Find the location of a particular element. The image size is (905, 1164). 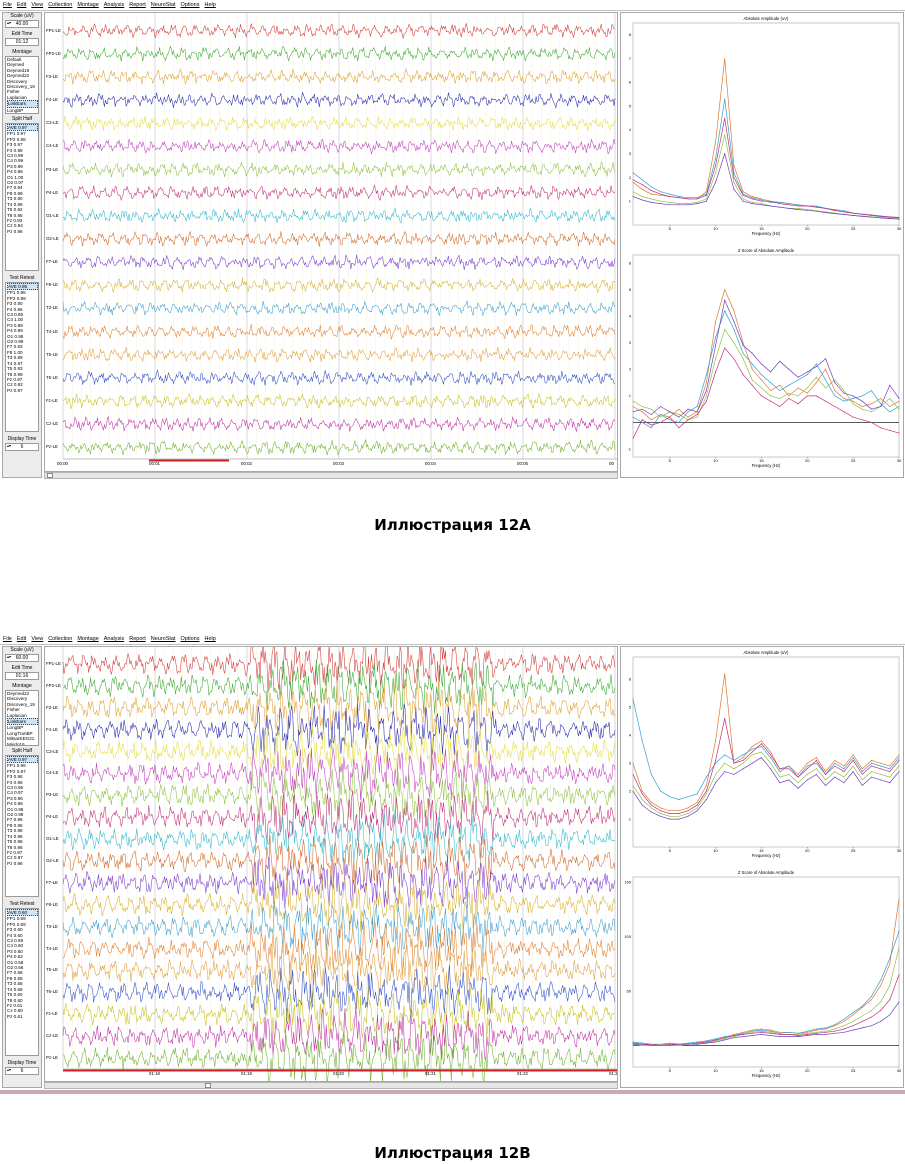

scale-input: ▴▾ 40.00 is located at coordinates (22, 24).